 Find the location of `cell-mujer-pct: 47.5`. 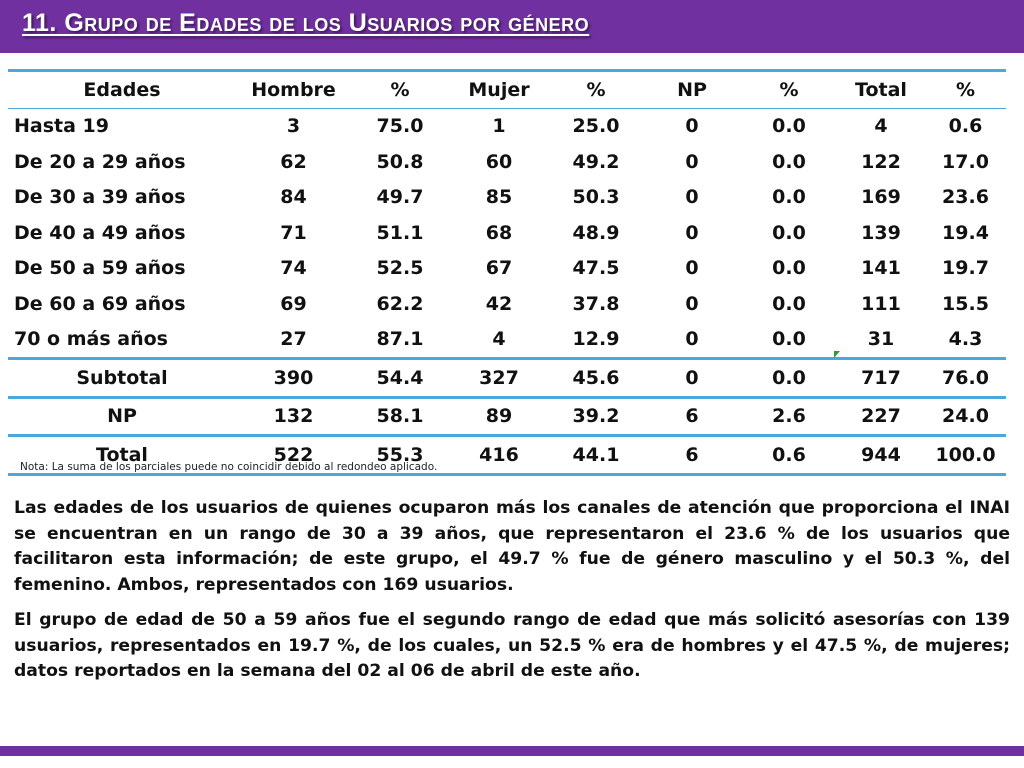

cell-mujer-pct: 47.5 is located at coordinates (596, 268).